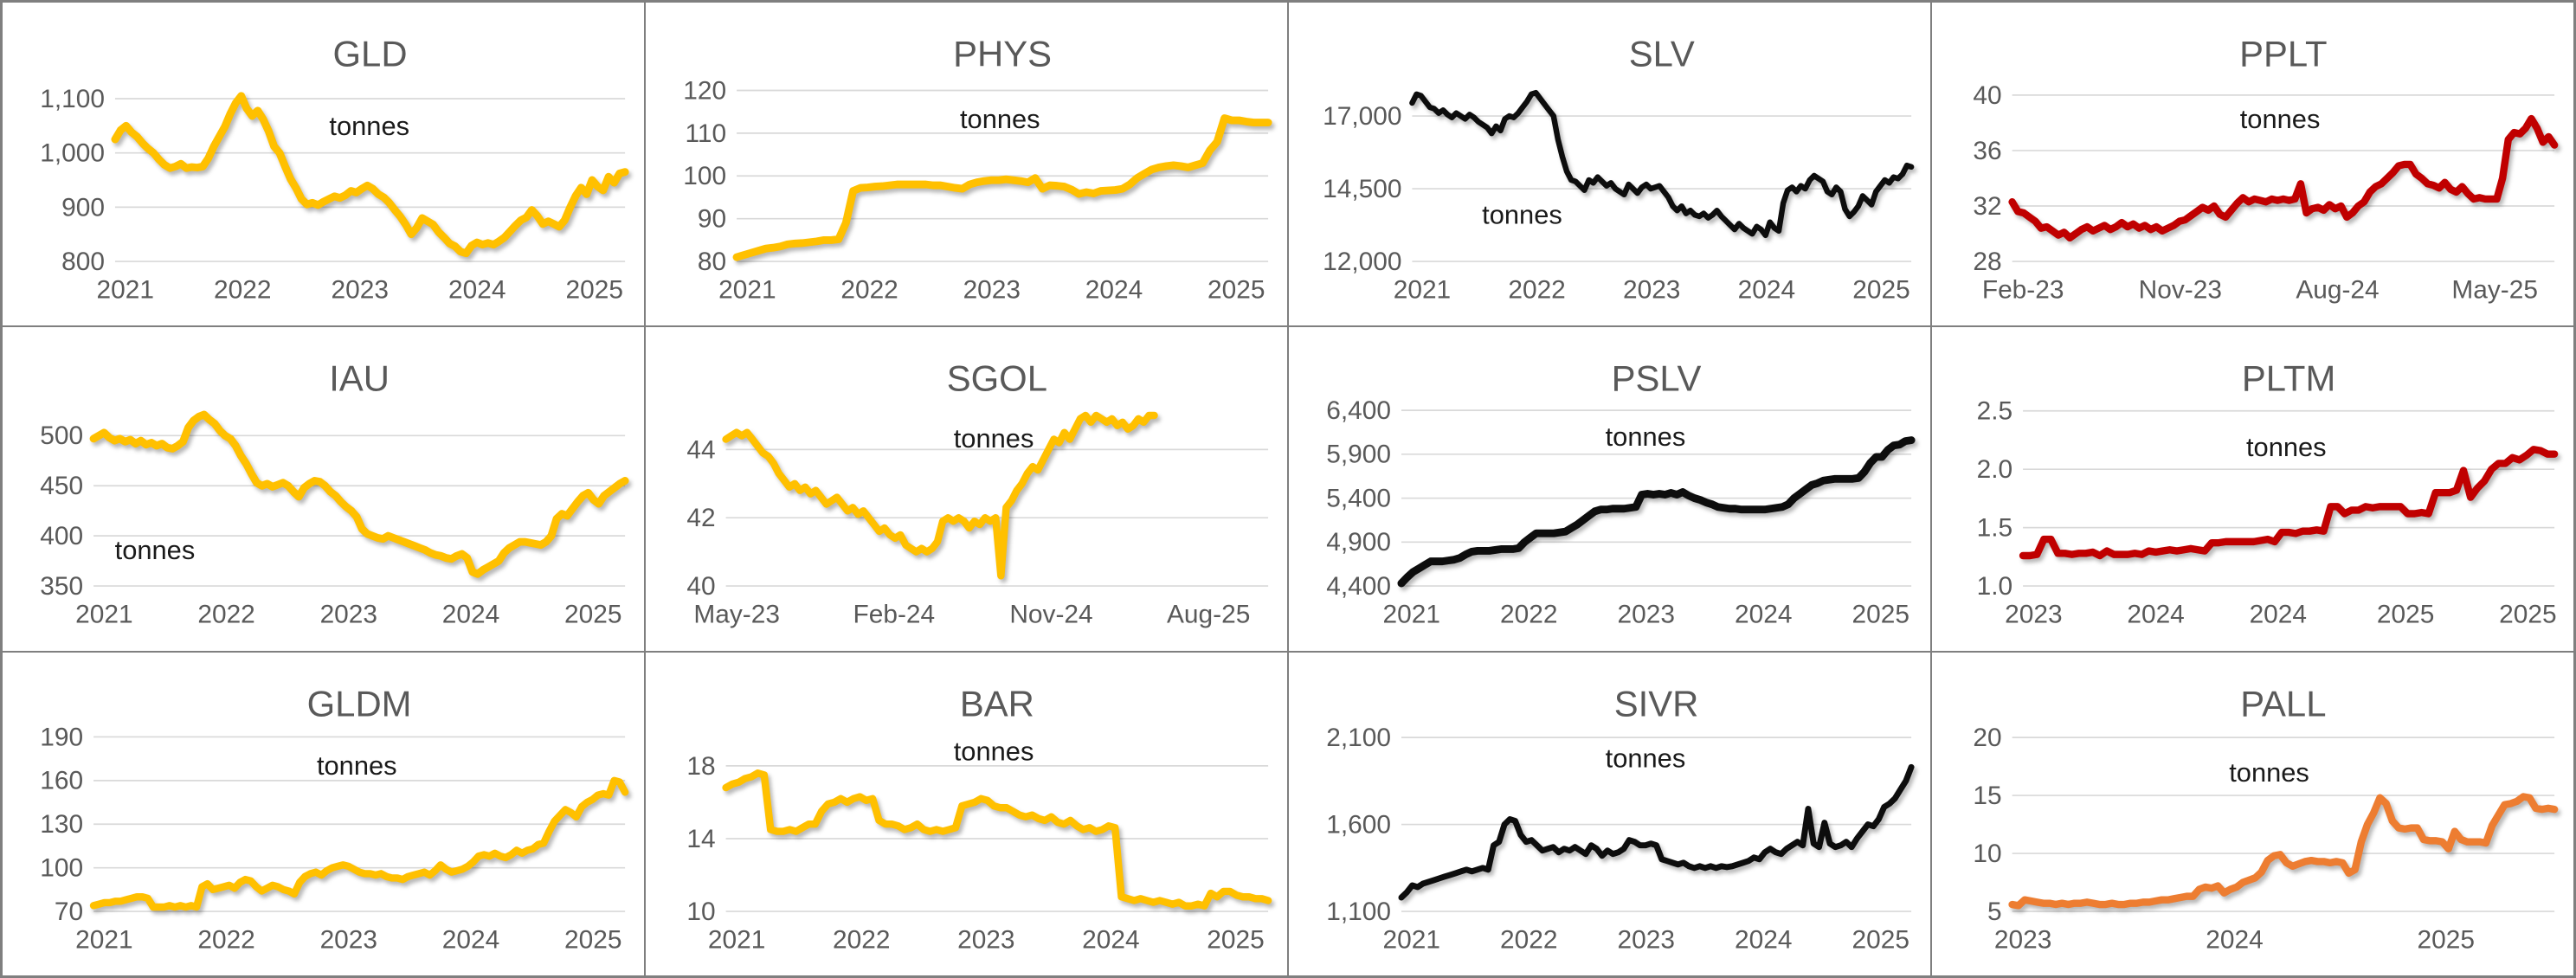  What do you see at coordinates (997, 839) in the screenshot?
I see `bar-series-line` at bounding box center [997, 839].